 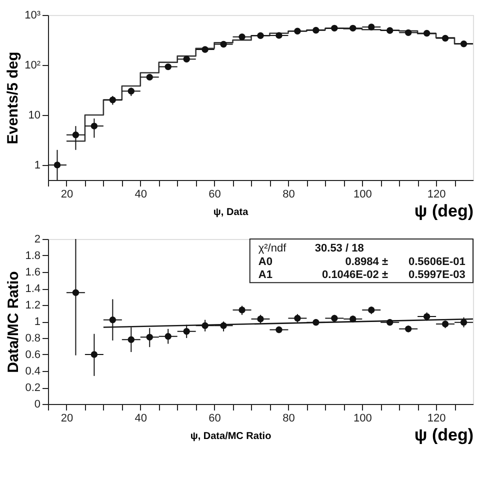 What do you see at coordinates (32, 306) in the screenshot?
I see `y-tick-label: 1.2` at bounding box center [32, 306].